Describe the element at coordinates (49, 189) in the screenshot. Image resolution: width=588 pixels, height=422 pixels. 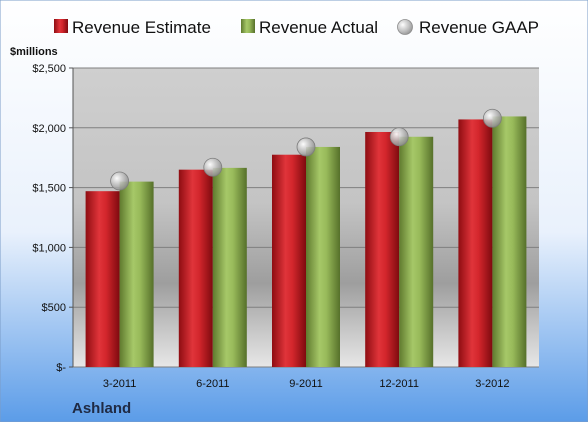
I see `y-tick-label: $1,500` at that location.